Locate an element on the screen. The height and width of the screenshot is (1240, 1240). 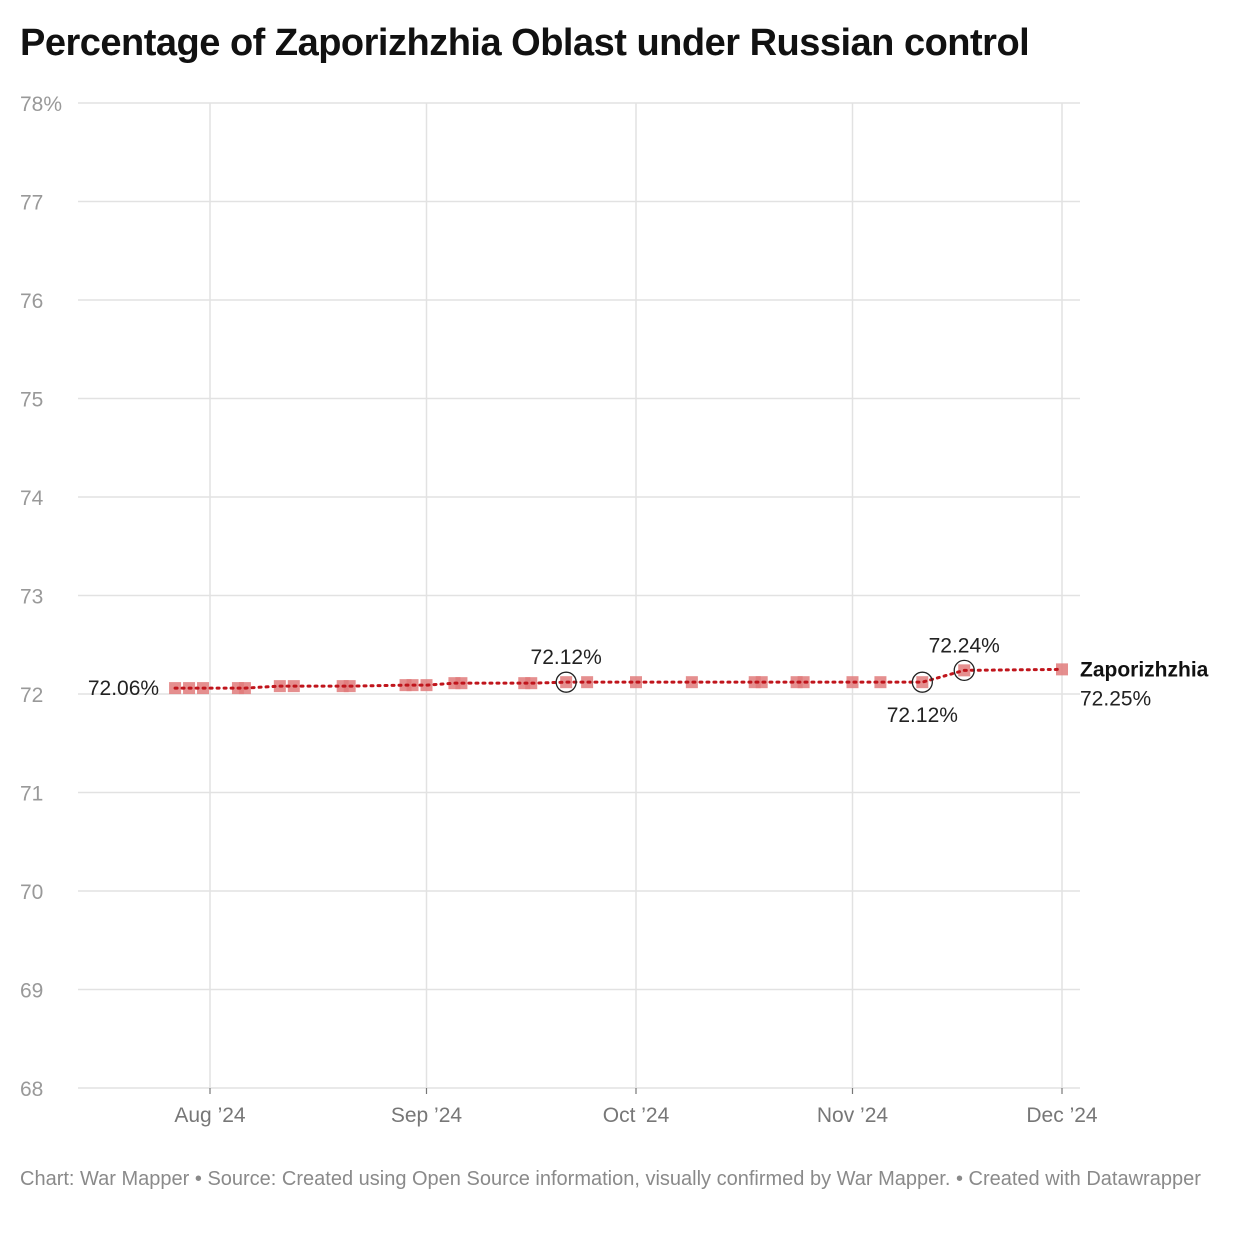
x-axis-labels: Aug ’24 Sep ’24 Oct ’24 Nov ’24 Dec ’24 is located at coordinates (636, 1115).